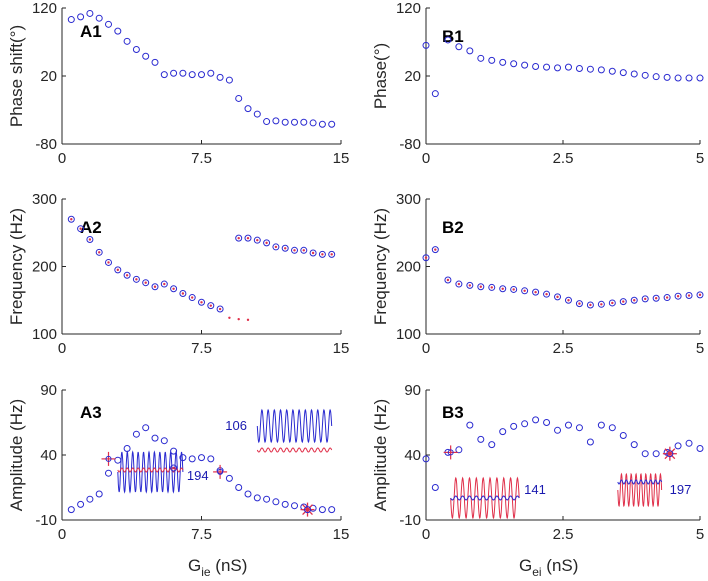 This screenshot has width=708, height=581. What do you see at coordinates (498, 498) in the screenshot?
I see `inset-trace: 141` at bounding box center [498, 498].